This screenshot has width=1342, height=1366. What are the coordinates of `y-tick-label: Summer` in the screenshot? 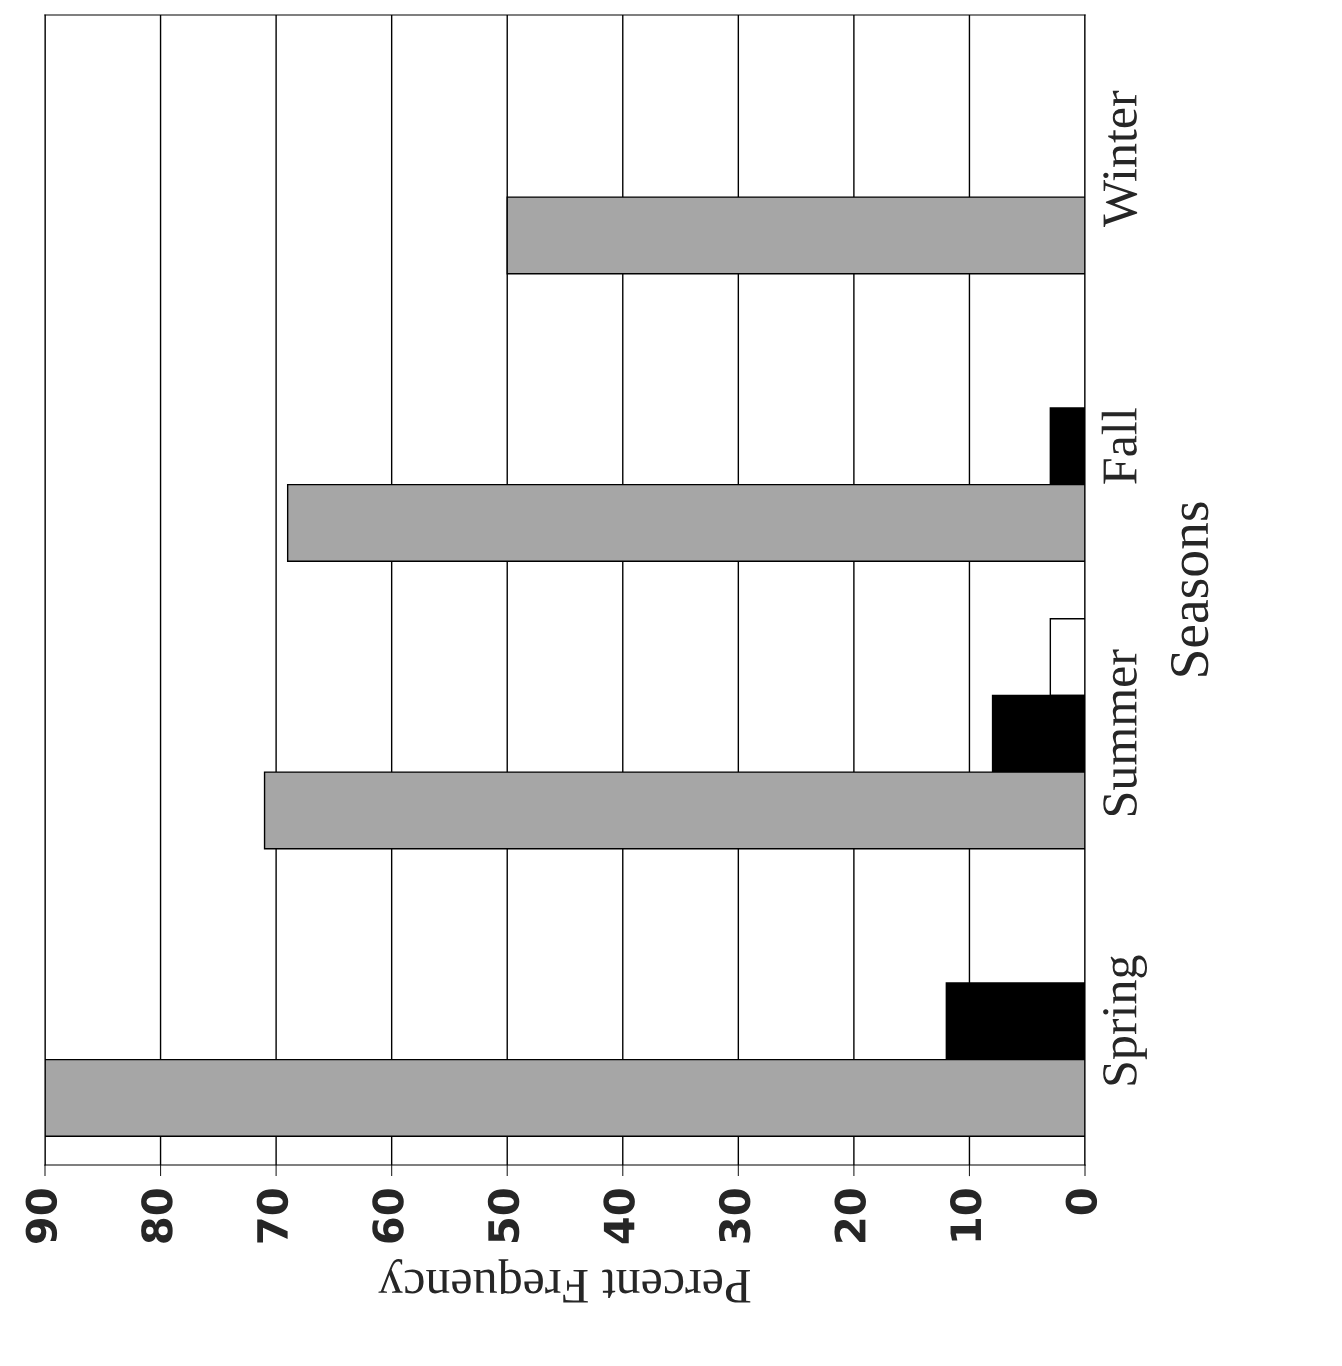 It's located at (1120, 732).